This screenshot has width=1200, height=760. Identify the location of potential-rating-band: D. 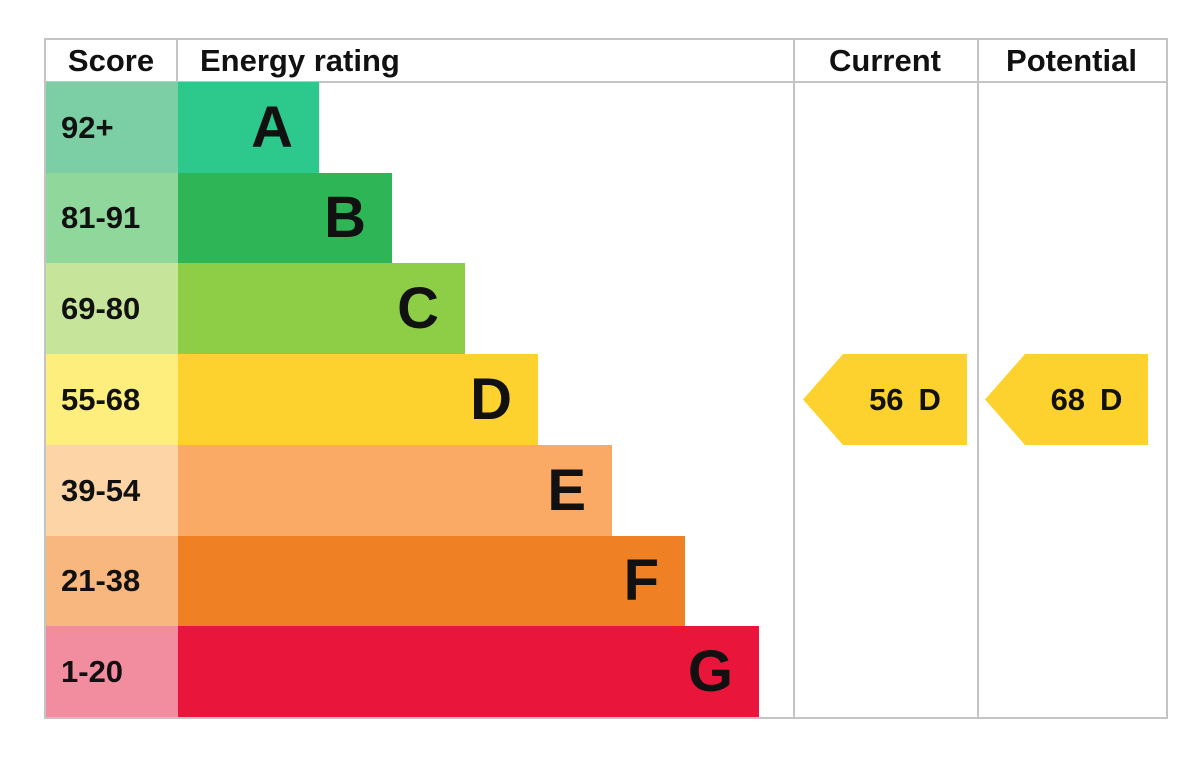
(1111, 399).